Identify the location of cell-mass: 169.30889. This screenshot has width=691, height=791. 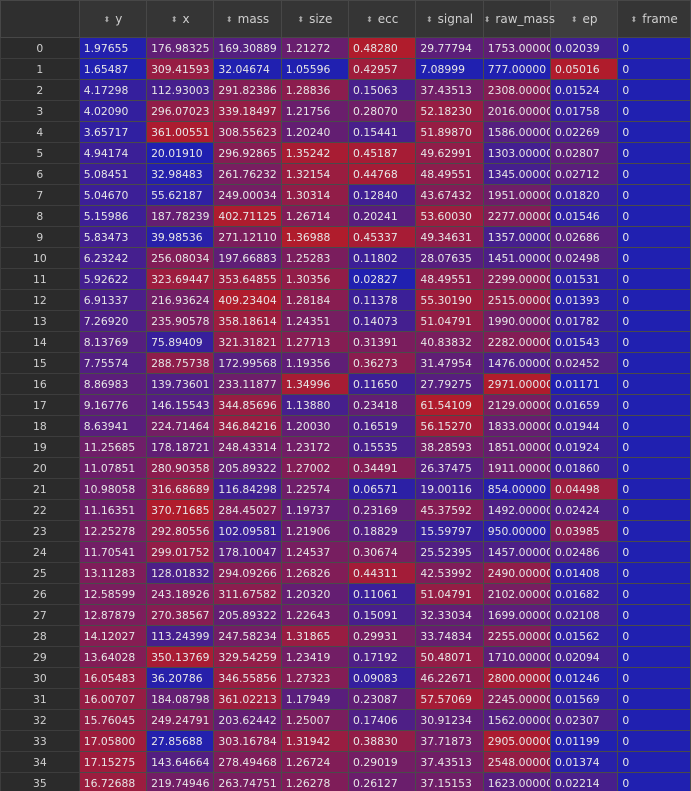
(247, 48).